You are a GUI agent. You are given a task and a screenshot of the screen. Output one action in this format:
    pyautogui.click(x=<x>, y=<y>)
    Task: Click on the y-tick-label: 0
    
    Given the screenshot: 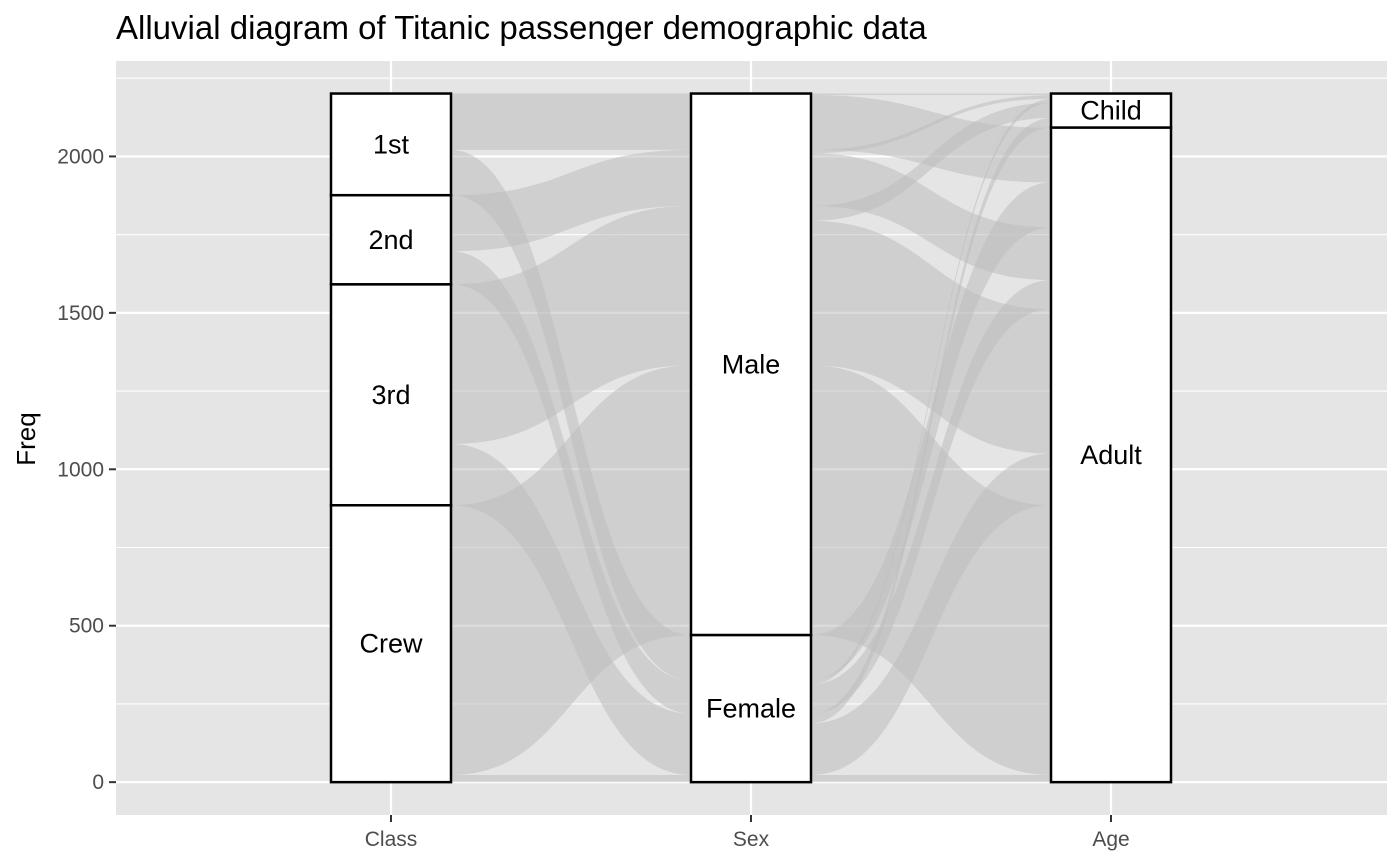 What is the action you would take?
    pyautogui.click(x=98, y=782)
    